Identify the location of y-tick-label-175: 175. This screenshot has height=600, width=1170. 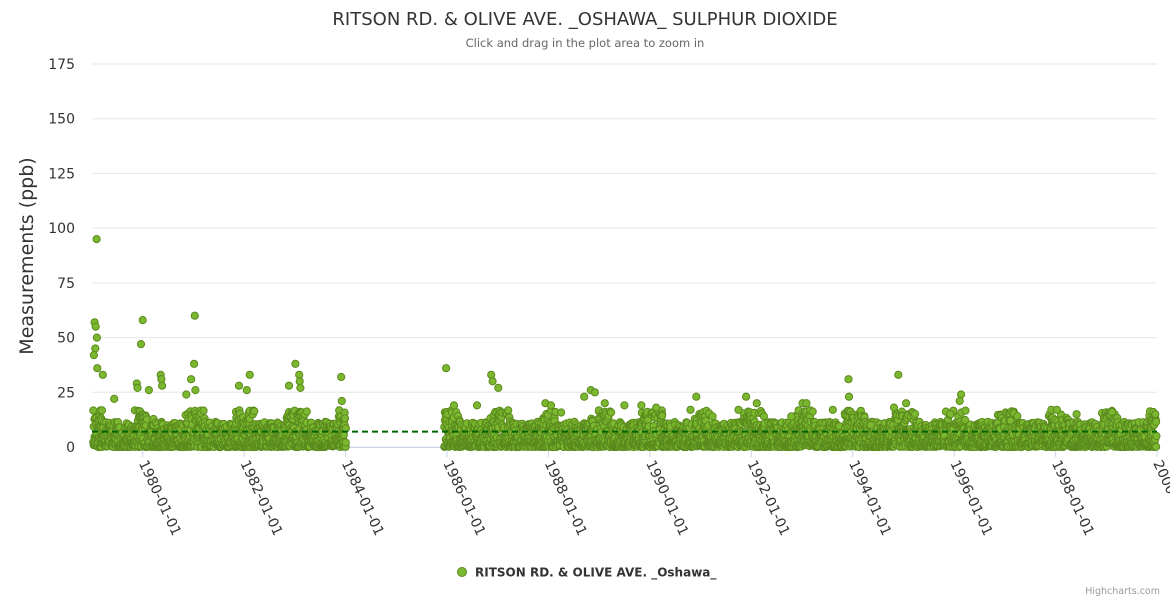
(61, 65).